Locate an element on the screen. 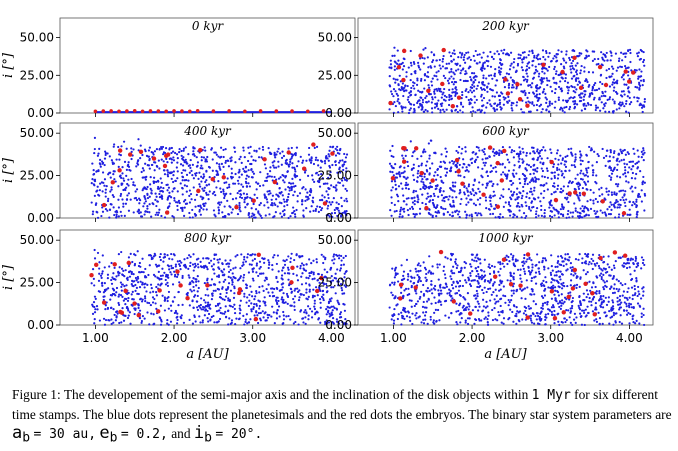  panel-title: 400 kyr is located at coordinates (207, 131).